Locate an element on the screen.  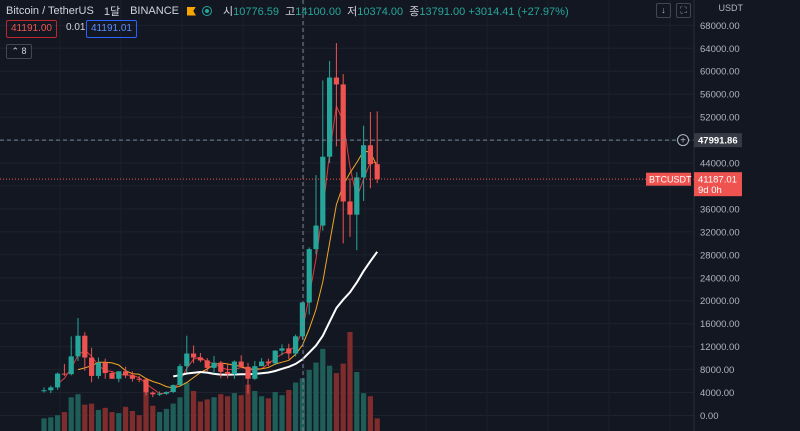
low-key: 저 is located at coordinates (352, 12).